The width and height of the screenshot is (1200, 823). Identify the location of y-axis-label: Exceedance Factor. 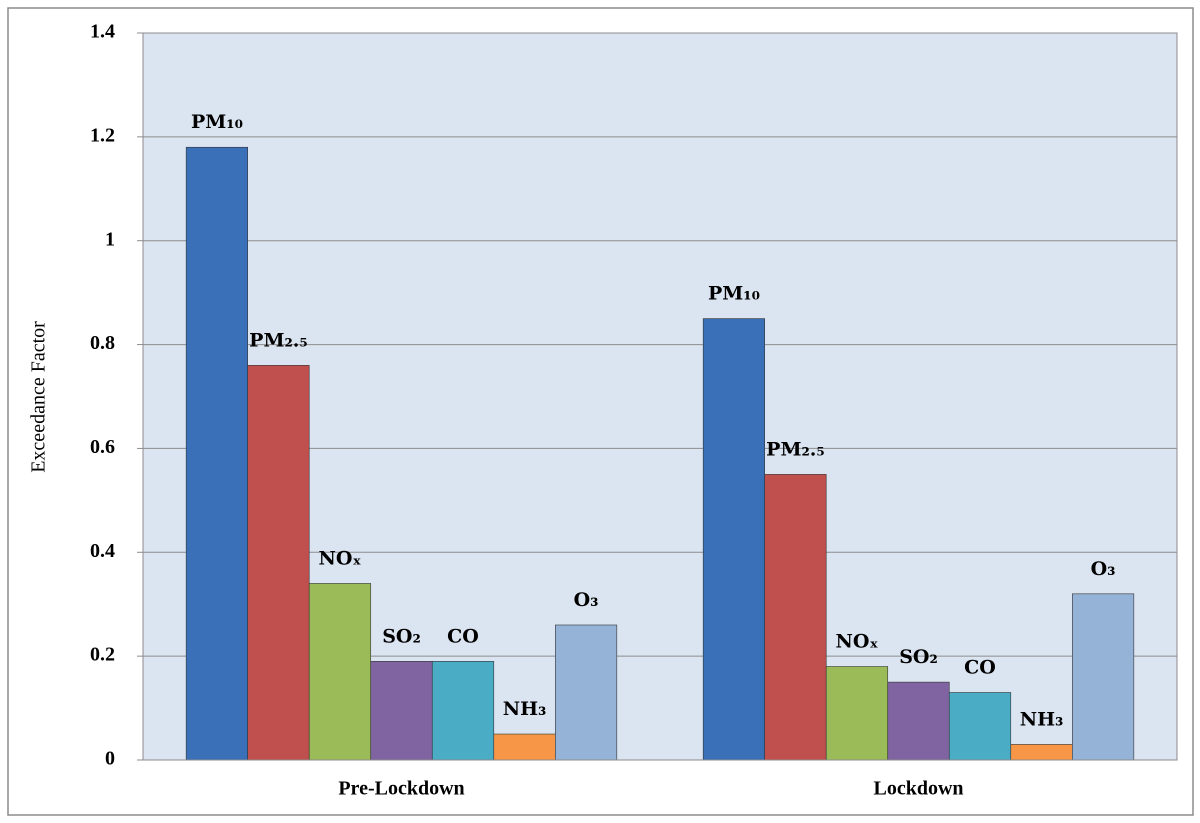
(39, 397).